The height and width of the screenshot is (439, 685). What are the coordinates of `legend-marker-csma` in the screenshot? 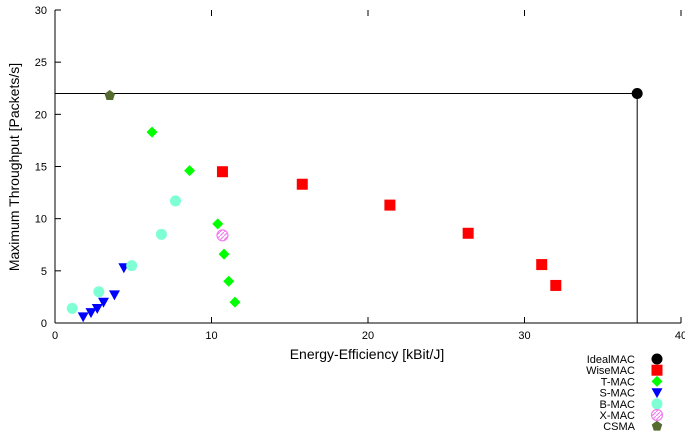 It's located at (657, 425).